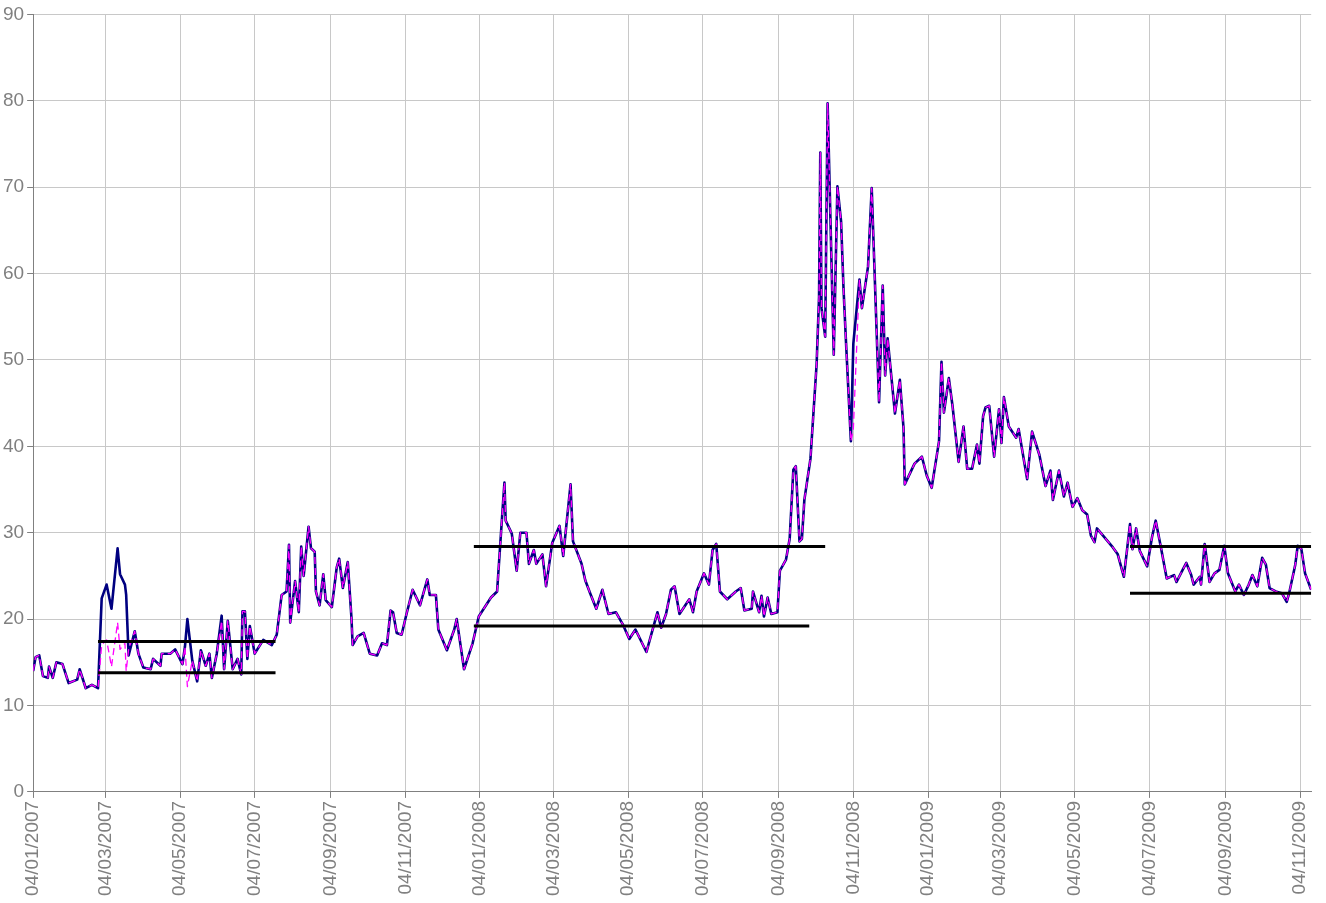  I want to click on x-tick-label: 04/07/2008, so click(701, 848).